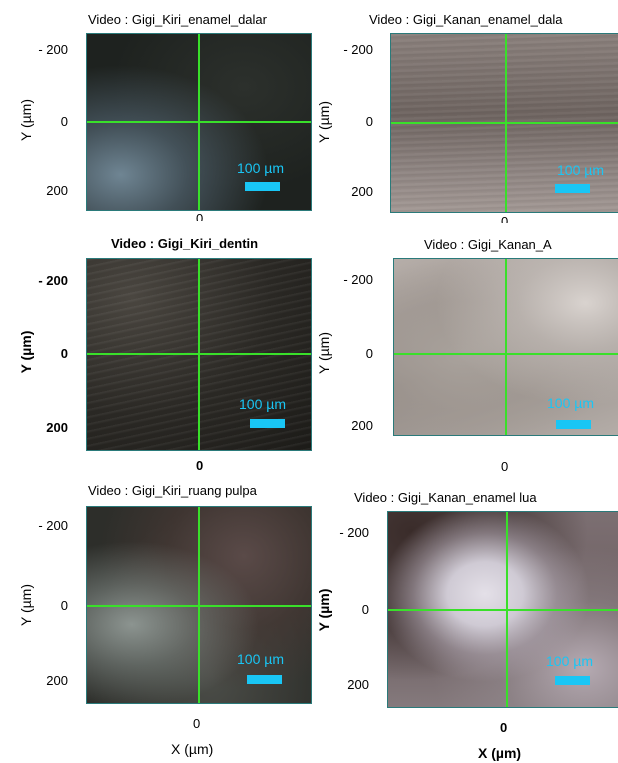  I want to click on panel-title: Video : Gigi_Kanan_enamel_dala, so click(466, 19).